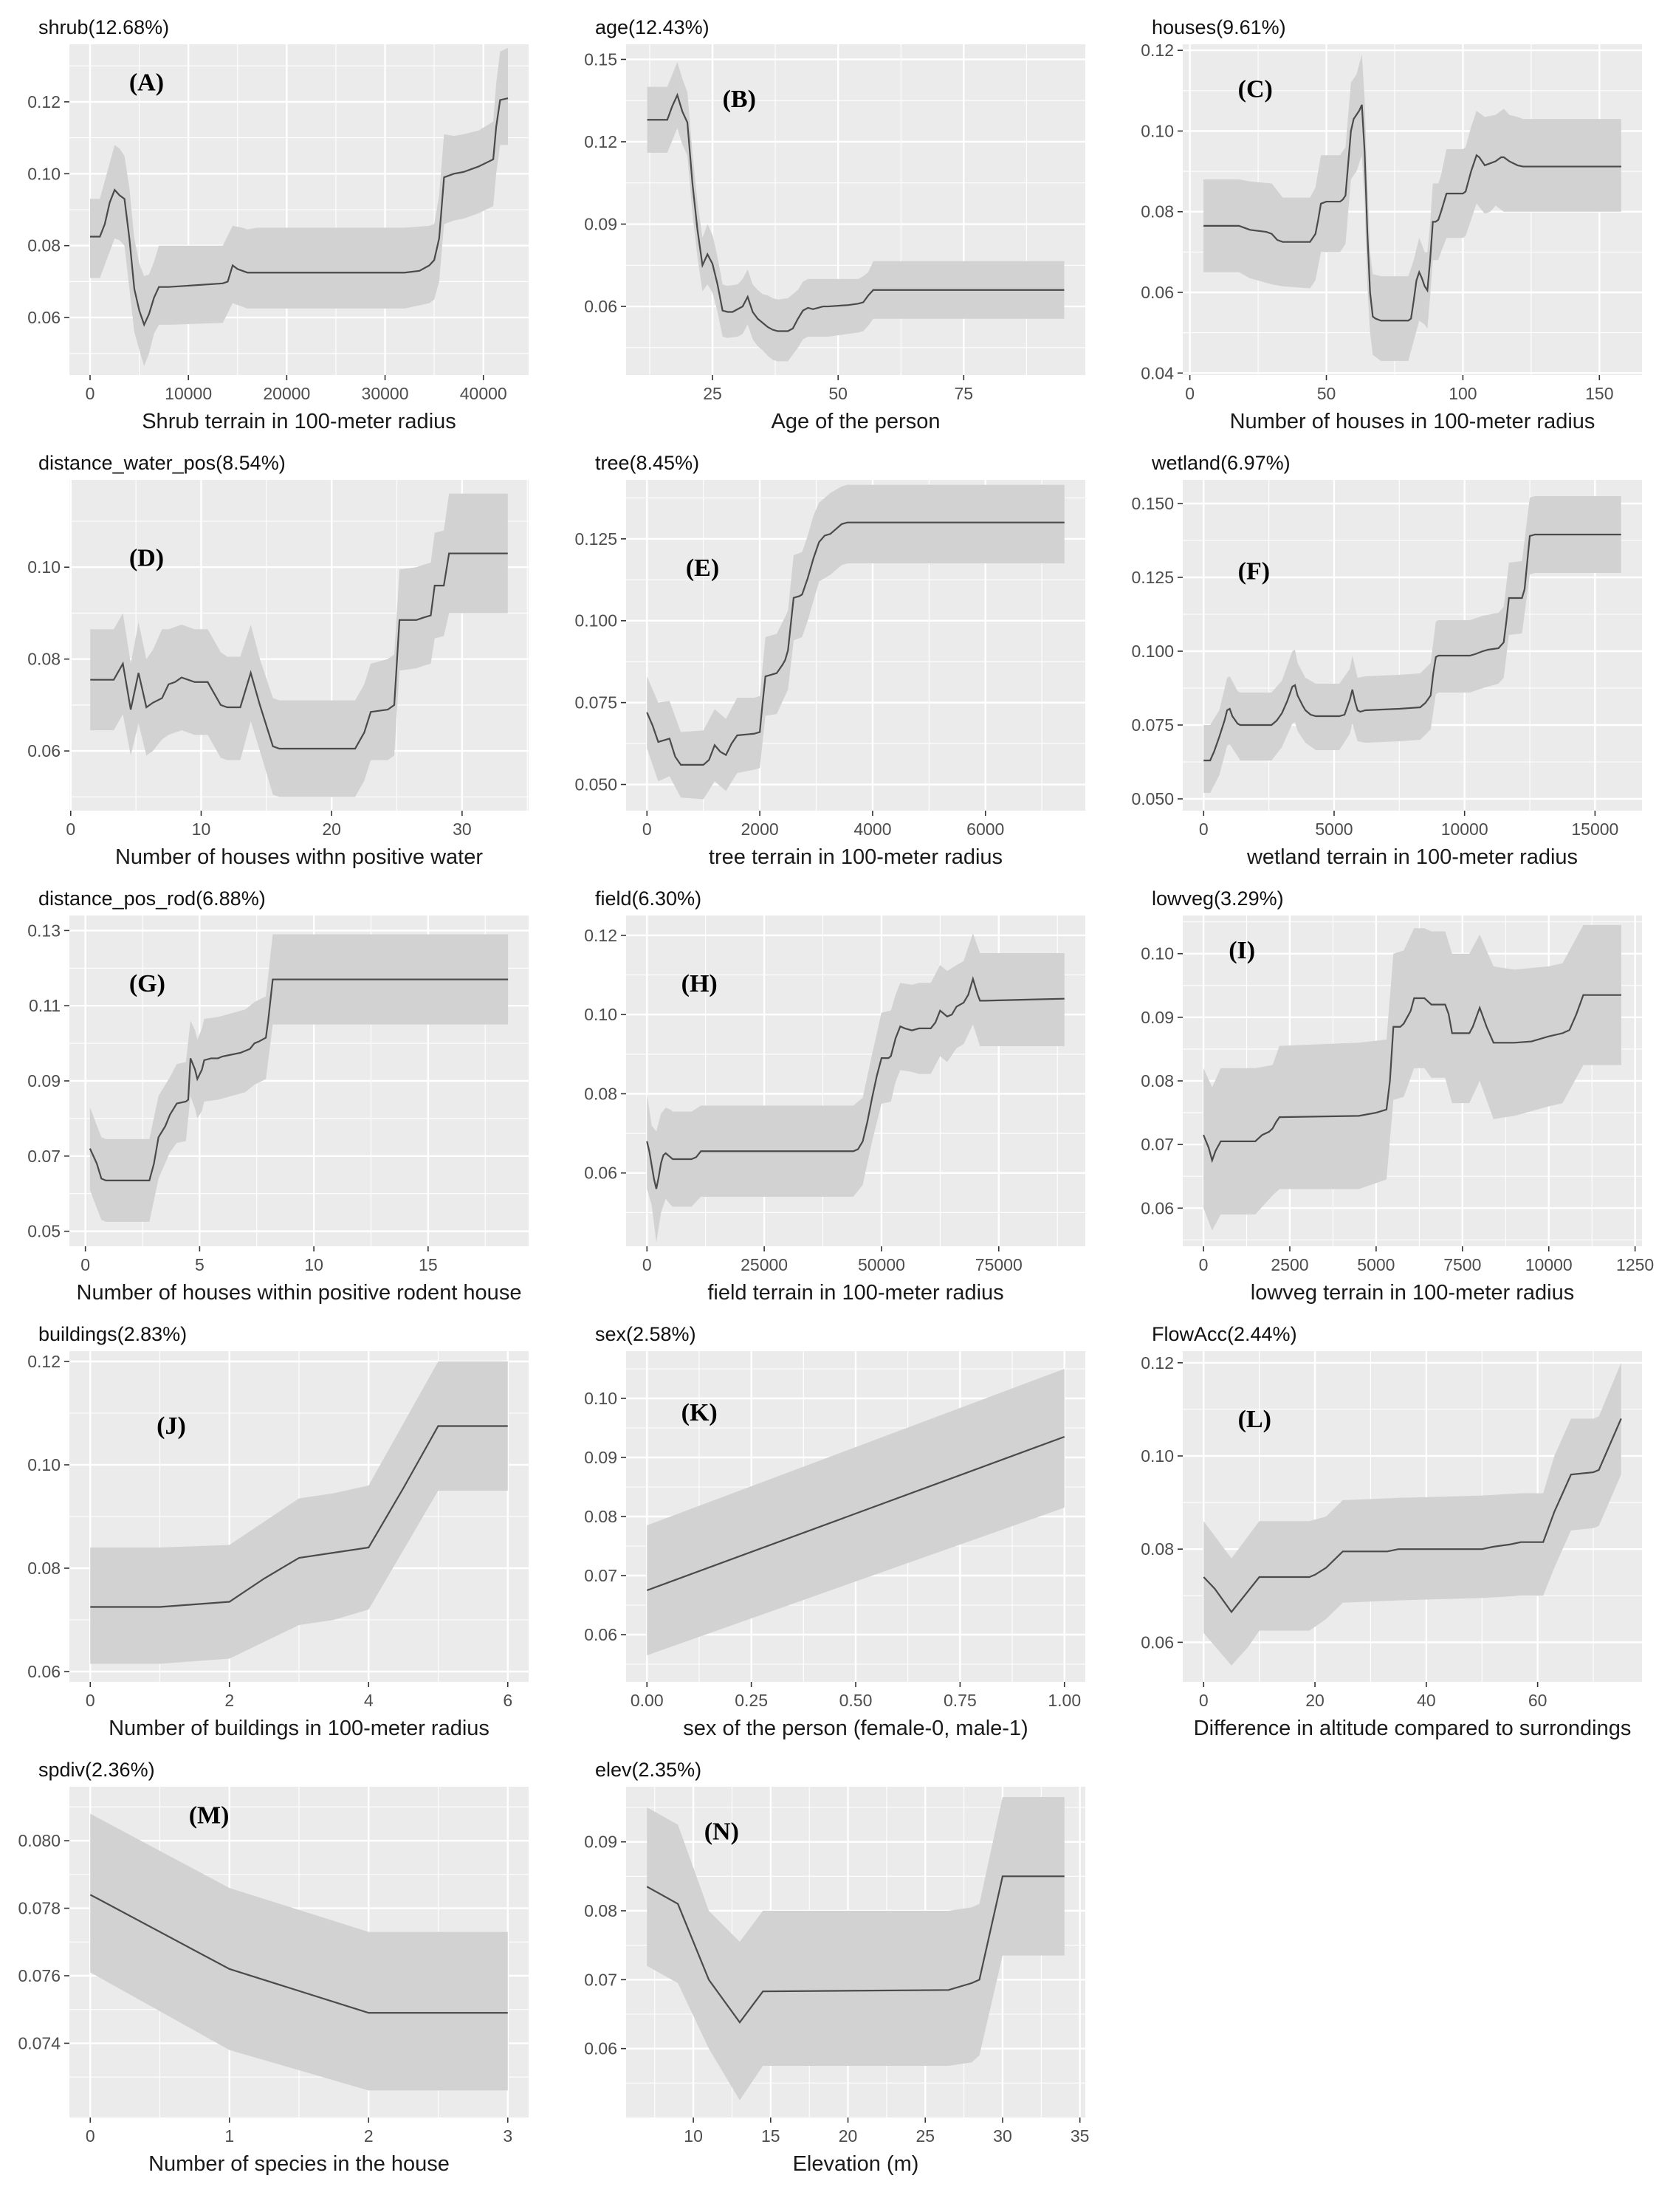 This screenshot has height=2212, width=1673. I want to click on x-tick-label: 15000, so click(1594, 829).